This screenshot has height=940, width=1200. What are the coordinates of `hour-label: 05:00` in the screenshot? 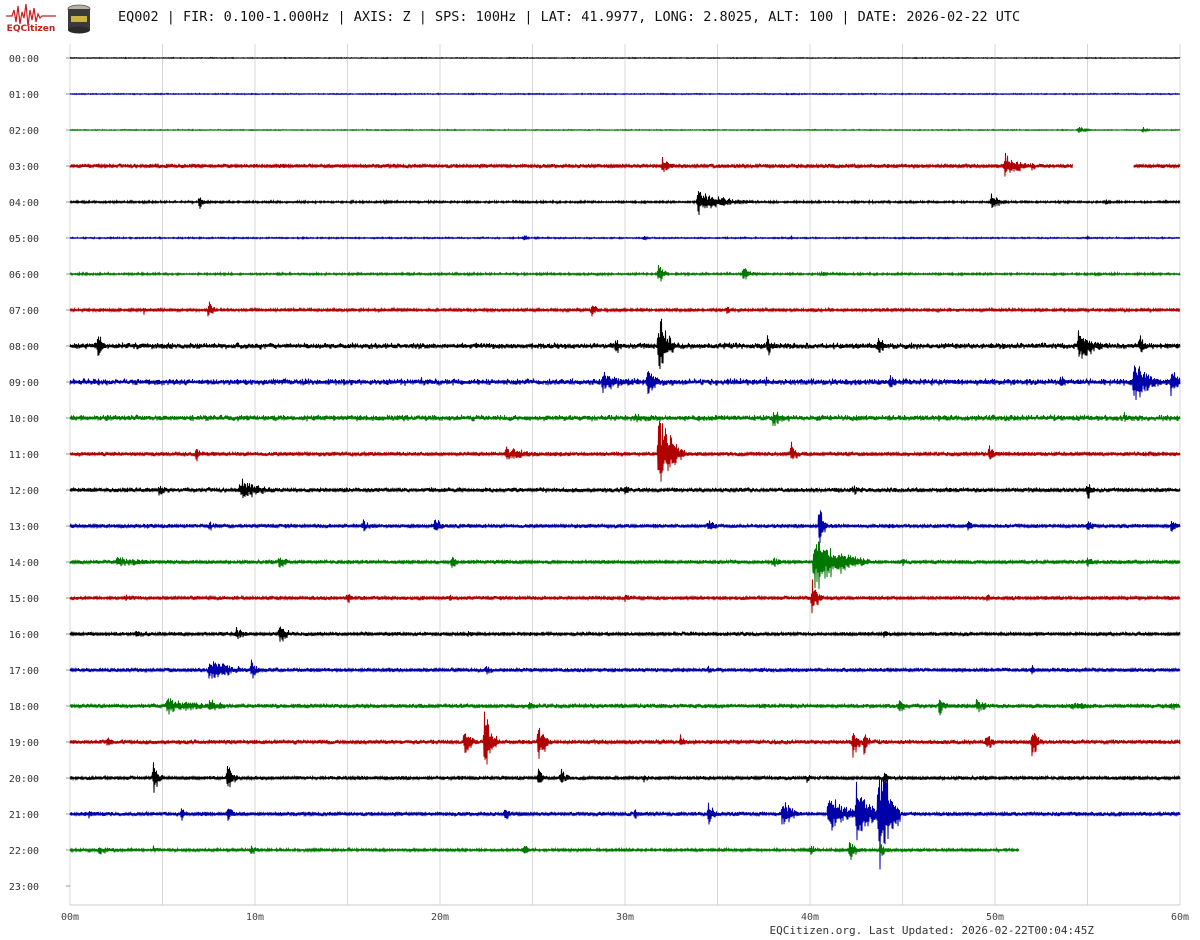 It's located at (24, 239).